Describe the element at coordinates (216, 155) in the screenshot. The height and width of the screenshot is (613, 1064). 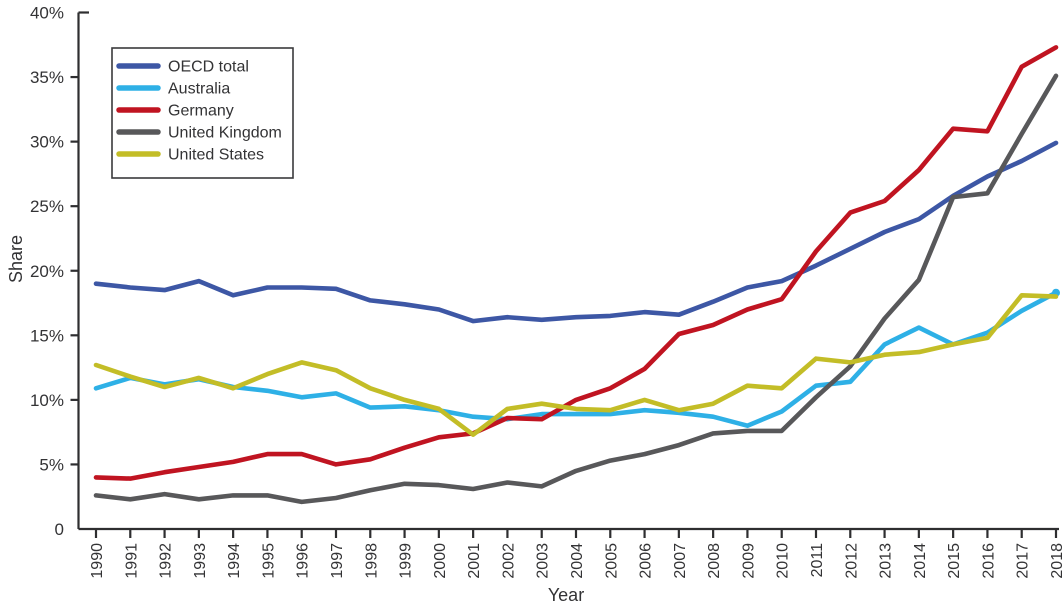
I see `legend-label-united-states: United States` at that location.